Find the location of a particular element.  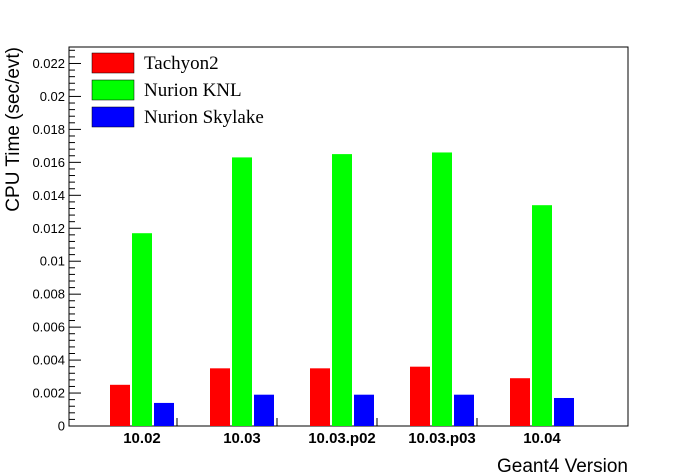

y-axis-title: CPU Time (sec/evt) is located at coordinates (13, 129).